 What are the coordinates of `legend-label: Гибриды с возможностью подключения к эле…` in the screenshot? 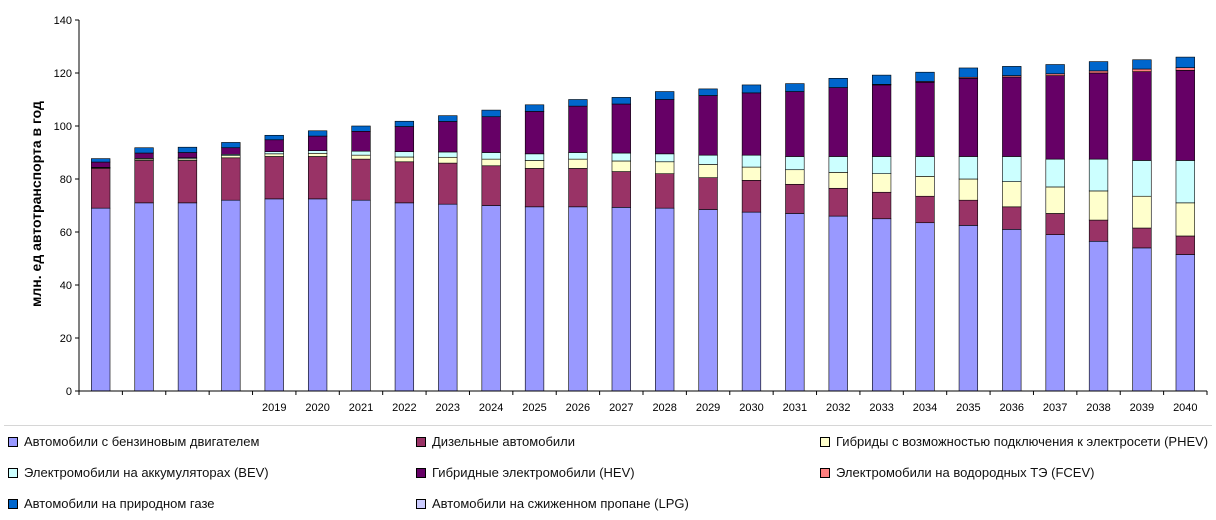 It's located at (1022, 441).